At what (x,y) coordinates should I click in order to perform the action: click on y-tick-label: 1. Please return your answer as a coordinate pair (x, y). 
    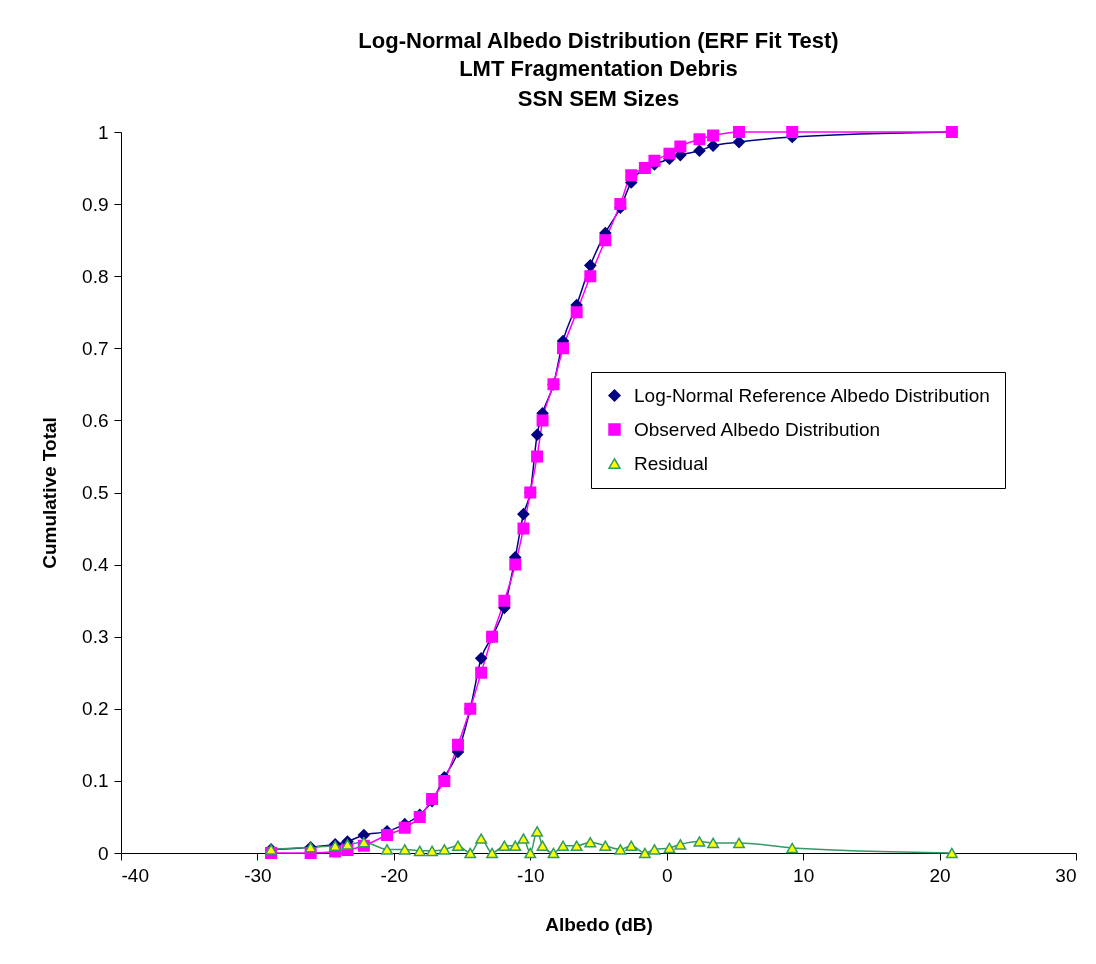
    Looking at the image, I should click on (103, 132).